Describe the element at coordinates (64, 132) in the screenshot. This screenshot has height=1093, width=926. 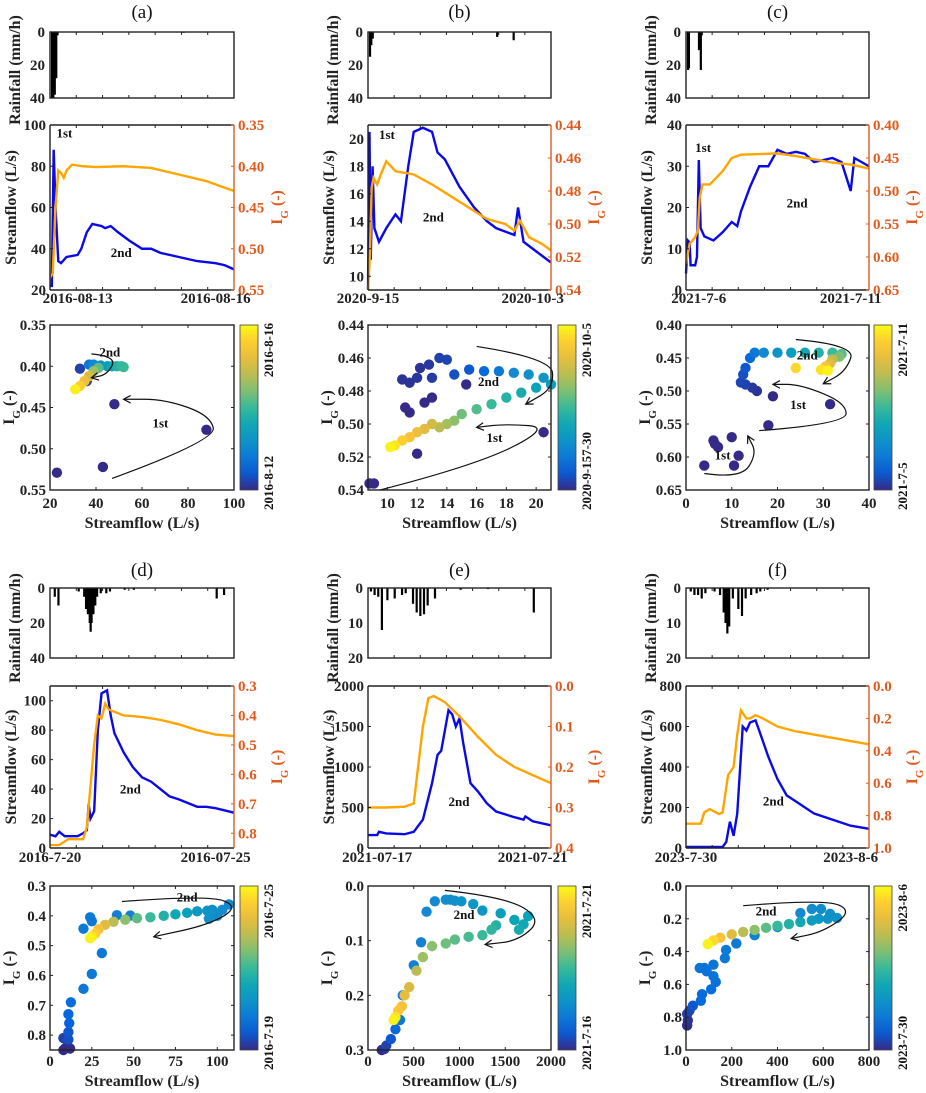
I see `ts-annotation: 1st` at that location.